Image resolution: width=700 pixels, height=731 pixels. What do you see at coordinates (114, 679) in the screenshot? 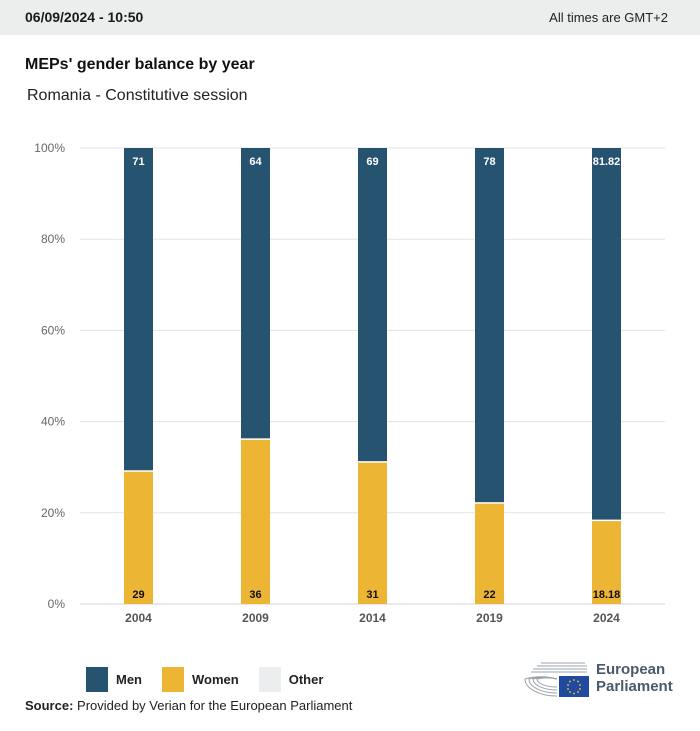
I see `legend-item-men: Men` at bounding box center [114, 679].